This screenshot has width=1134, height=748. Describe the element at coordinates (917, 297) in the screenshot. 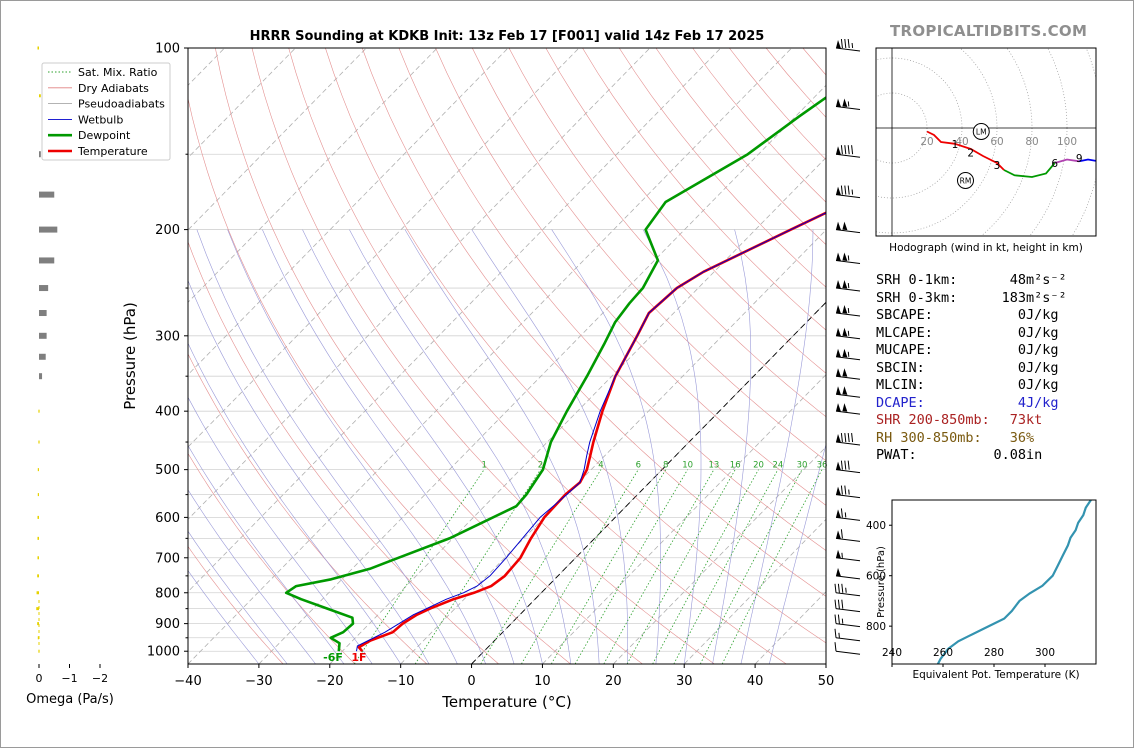

I see `index-label: SRH 0-3km:` at that location.